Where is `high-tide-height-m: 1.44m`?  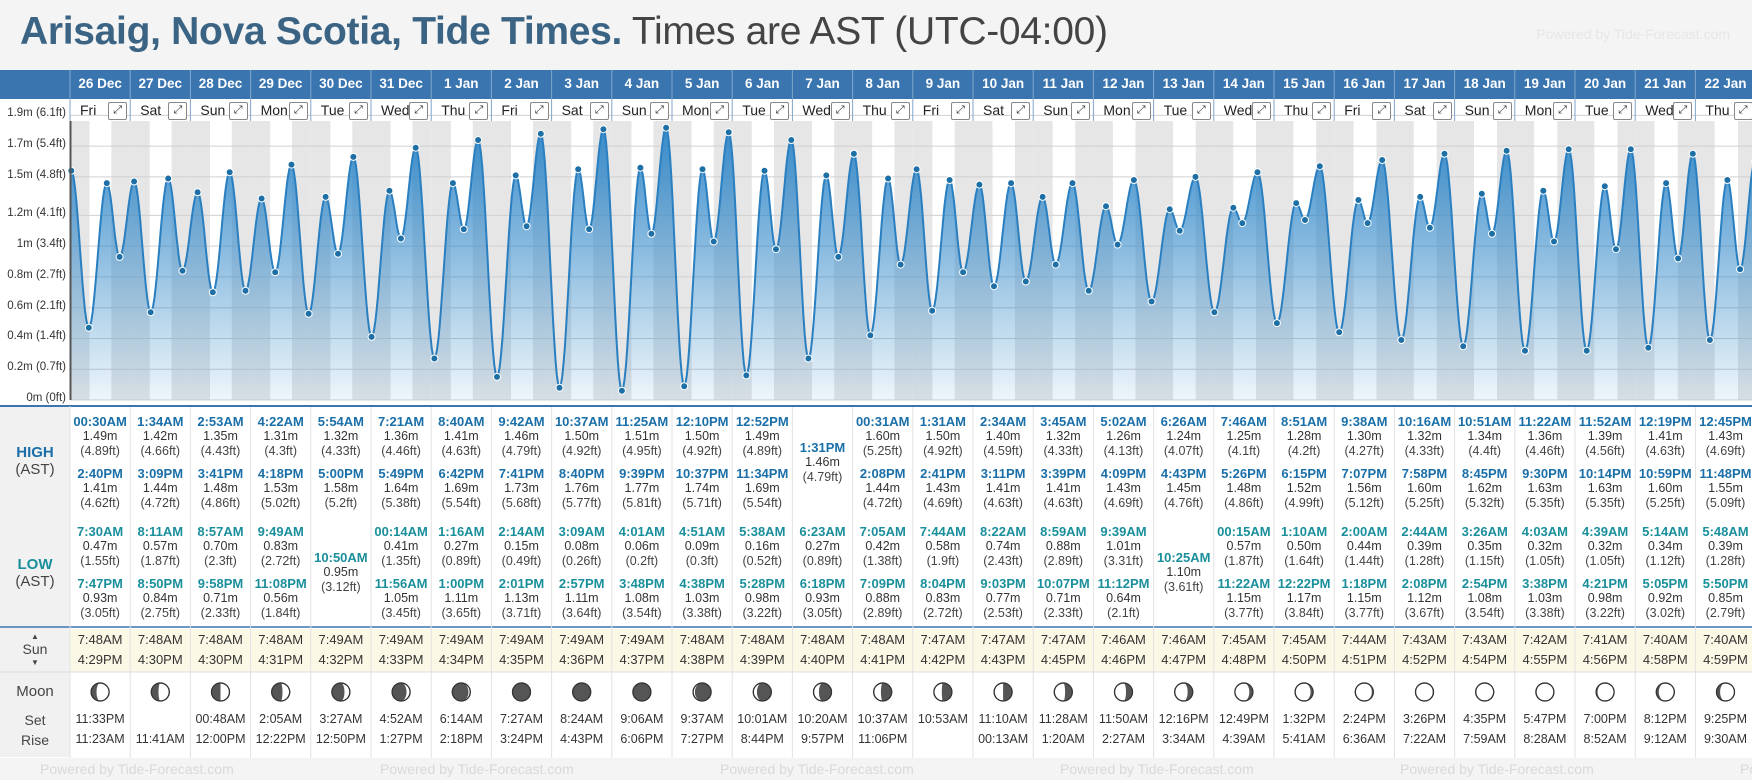
high-tide-height-m: 1.44m is located at coordinates (883, 488).